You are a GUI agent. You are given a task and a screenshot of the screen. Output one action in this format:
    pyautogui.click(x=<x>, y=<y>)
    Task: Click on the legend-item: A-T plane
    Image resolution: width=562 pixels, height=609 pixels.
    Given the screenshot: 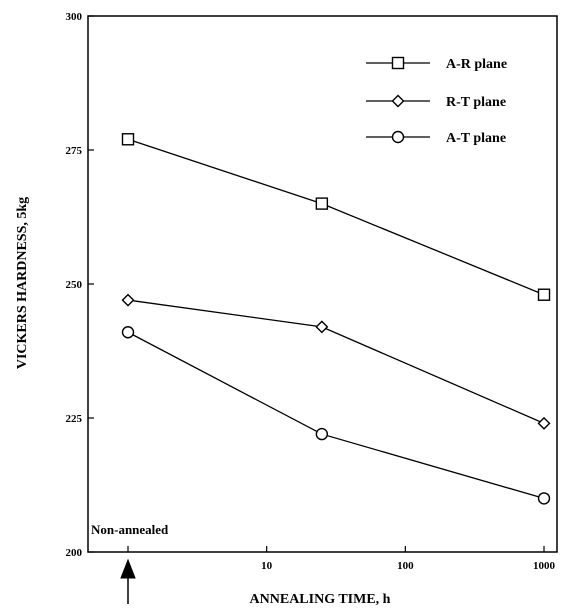 What is the action you would take?
    pyautogui.click(x=436, y=138)
    